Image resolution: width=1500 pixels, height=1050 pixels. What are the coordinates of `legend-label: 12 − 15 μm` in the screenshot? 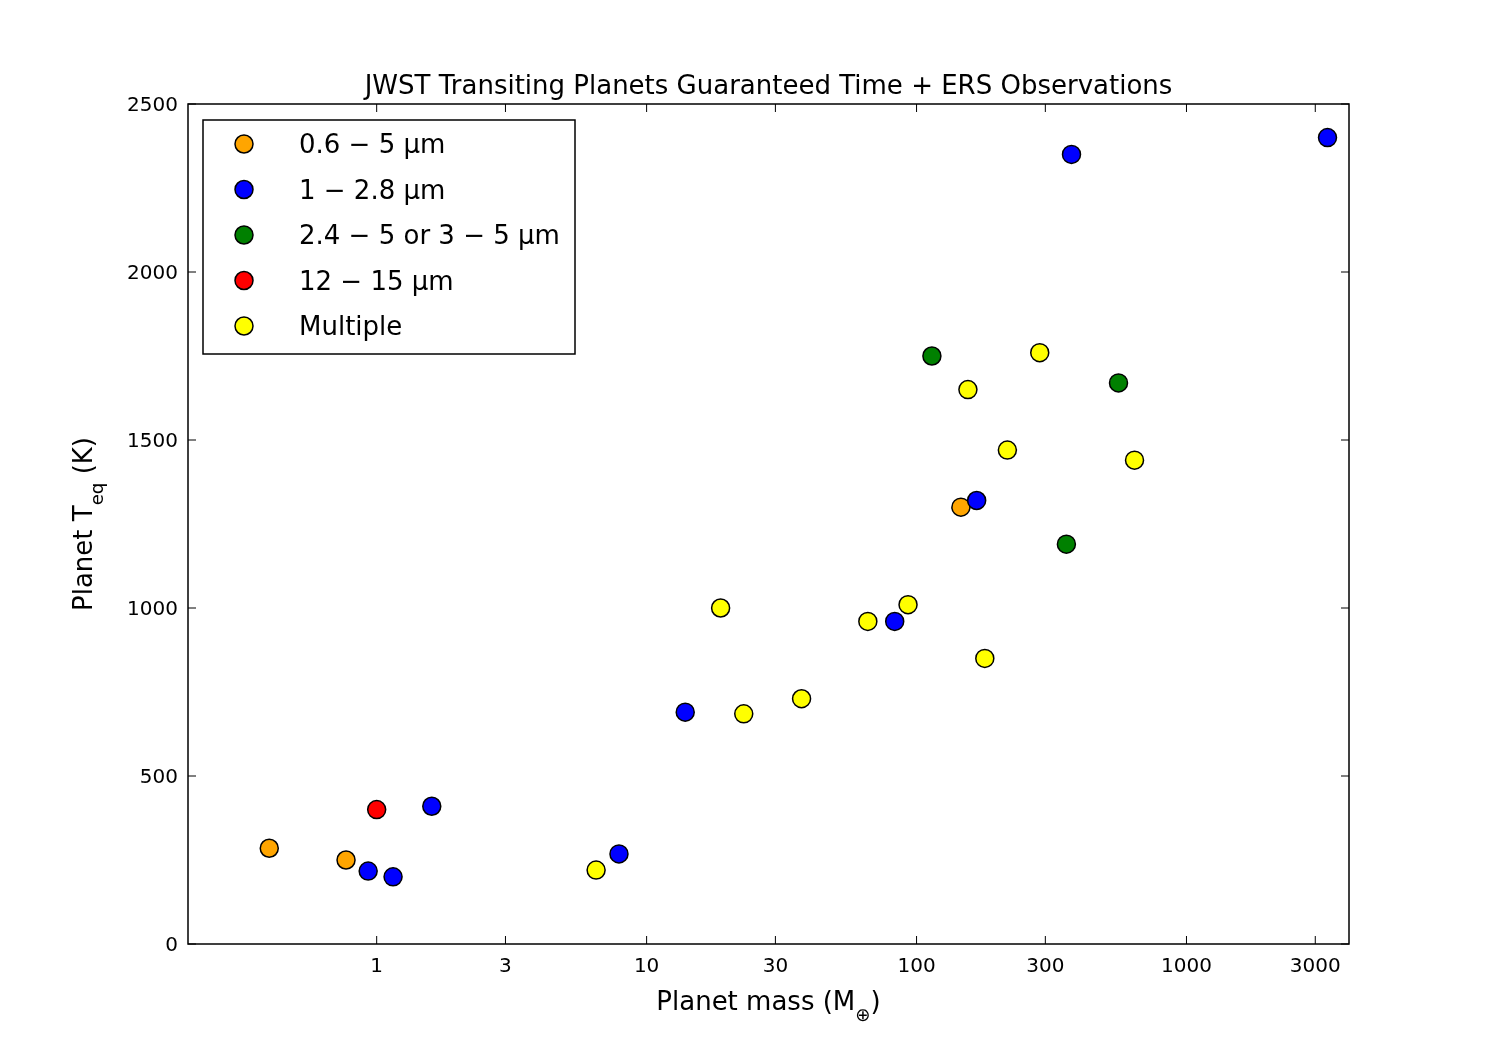 It's located at (376, 280).